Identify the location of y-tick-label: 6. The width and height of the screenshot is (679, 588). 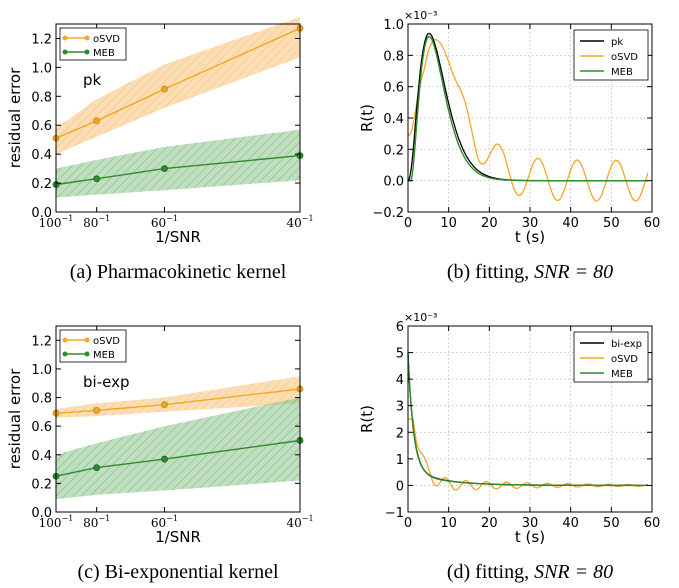
(400, 327).